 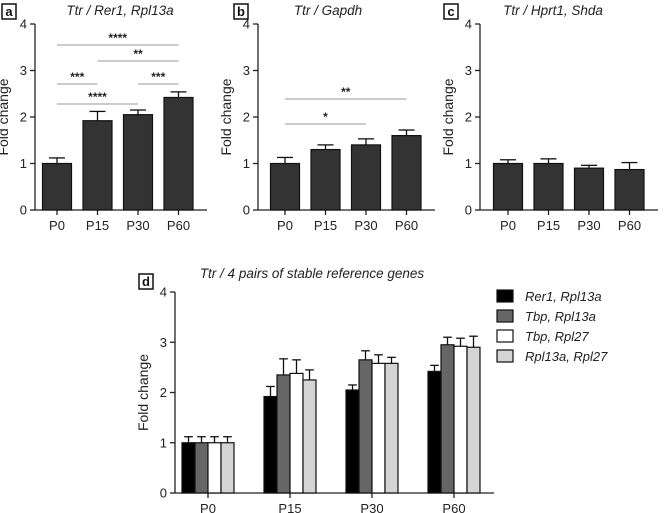 What do you see at coordinates (560, 316) in the screenshot?
I see `legend-label: Tbp, Rpl13a` at bounding box center [560, 316].